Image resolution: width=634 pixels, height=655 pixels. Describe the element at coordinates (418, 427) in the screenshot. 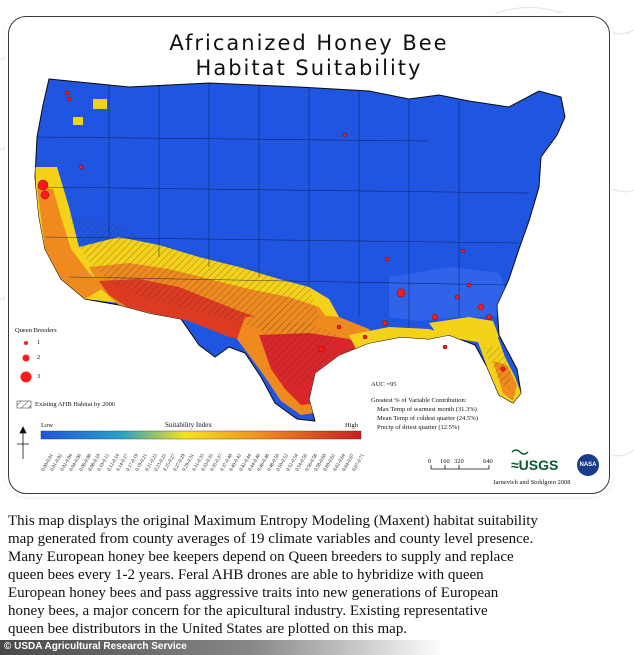

I see `contribution-line: Precip of driest quarter (12.5%)` at that location.